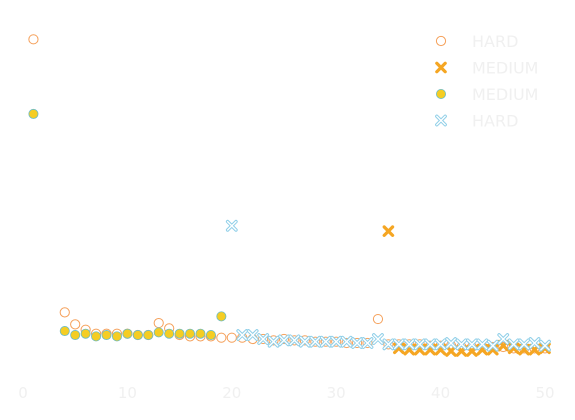  I want to click on x-axis-ticks: 0 10 20 30 40 50, so click(286, 393).